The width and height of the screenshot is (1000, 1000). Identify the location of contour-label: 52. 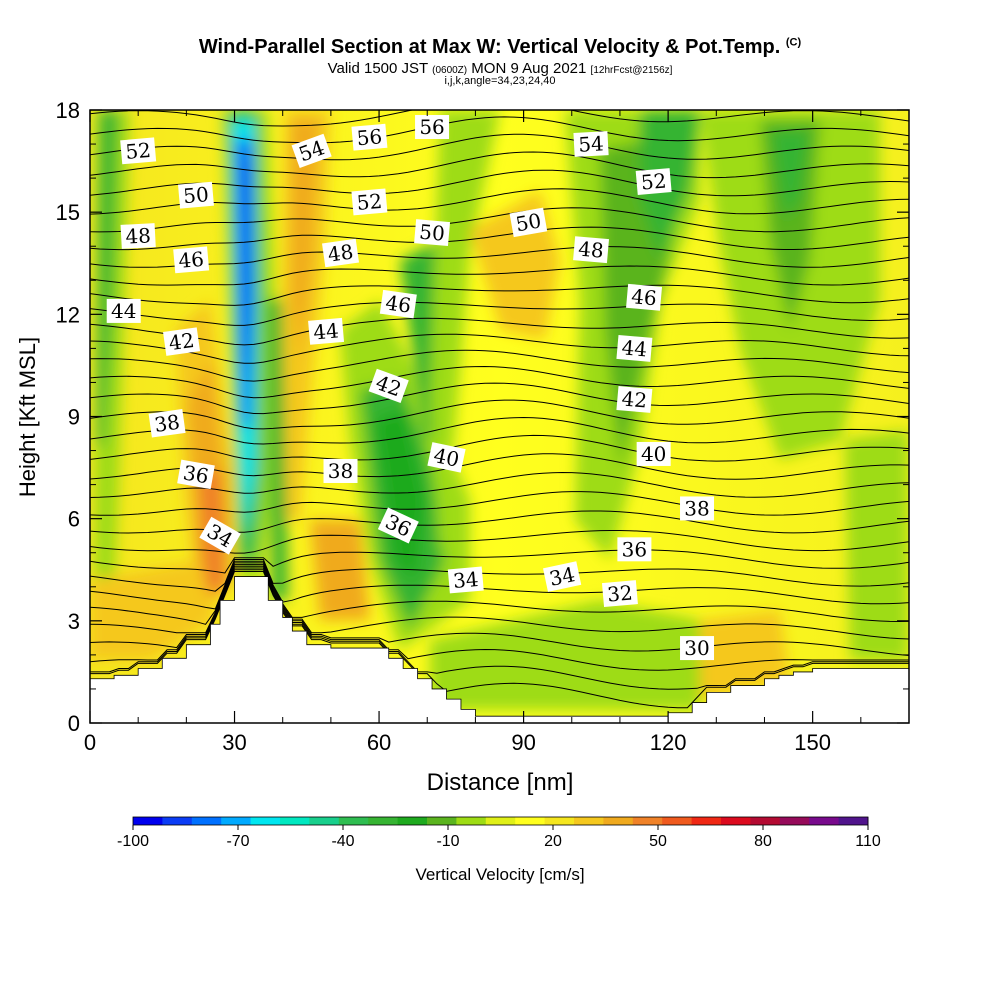
(138, 151).